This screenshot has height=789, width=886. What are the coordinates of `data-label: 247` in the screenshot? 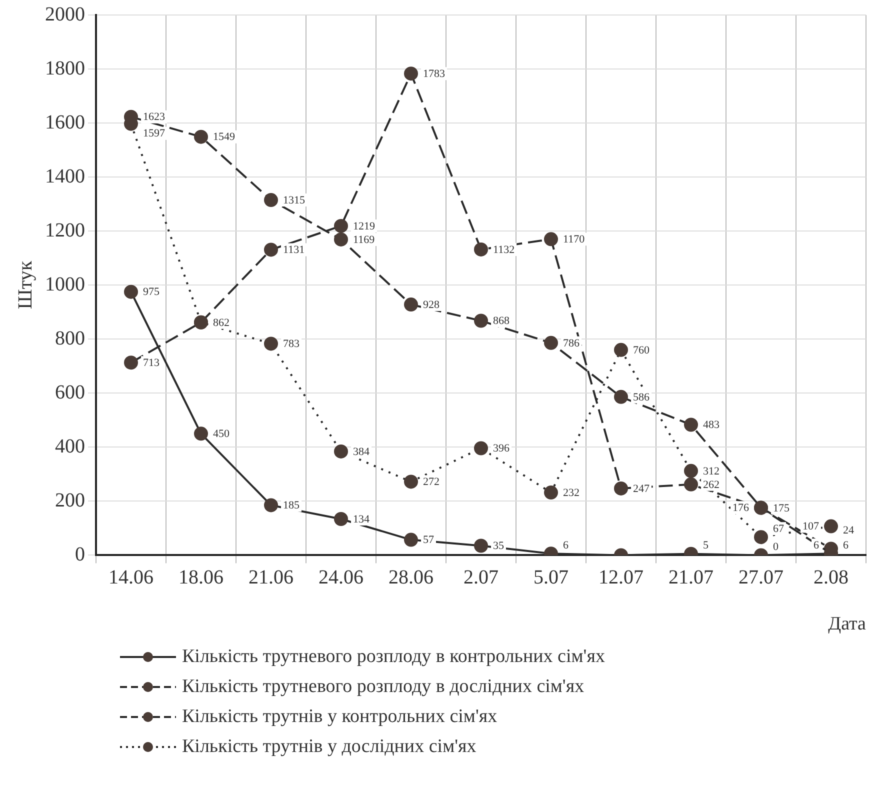 It's located at (641, 488).